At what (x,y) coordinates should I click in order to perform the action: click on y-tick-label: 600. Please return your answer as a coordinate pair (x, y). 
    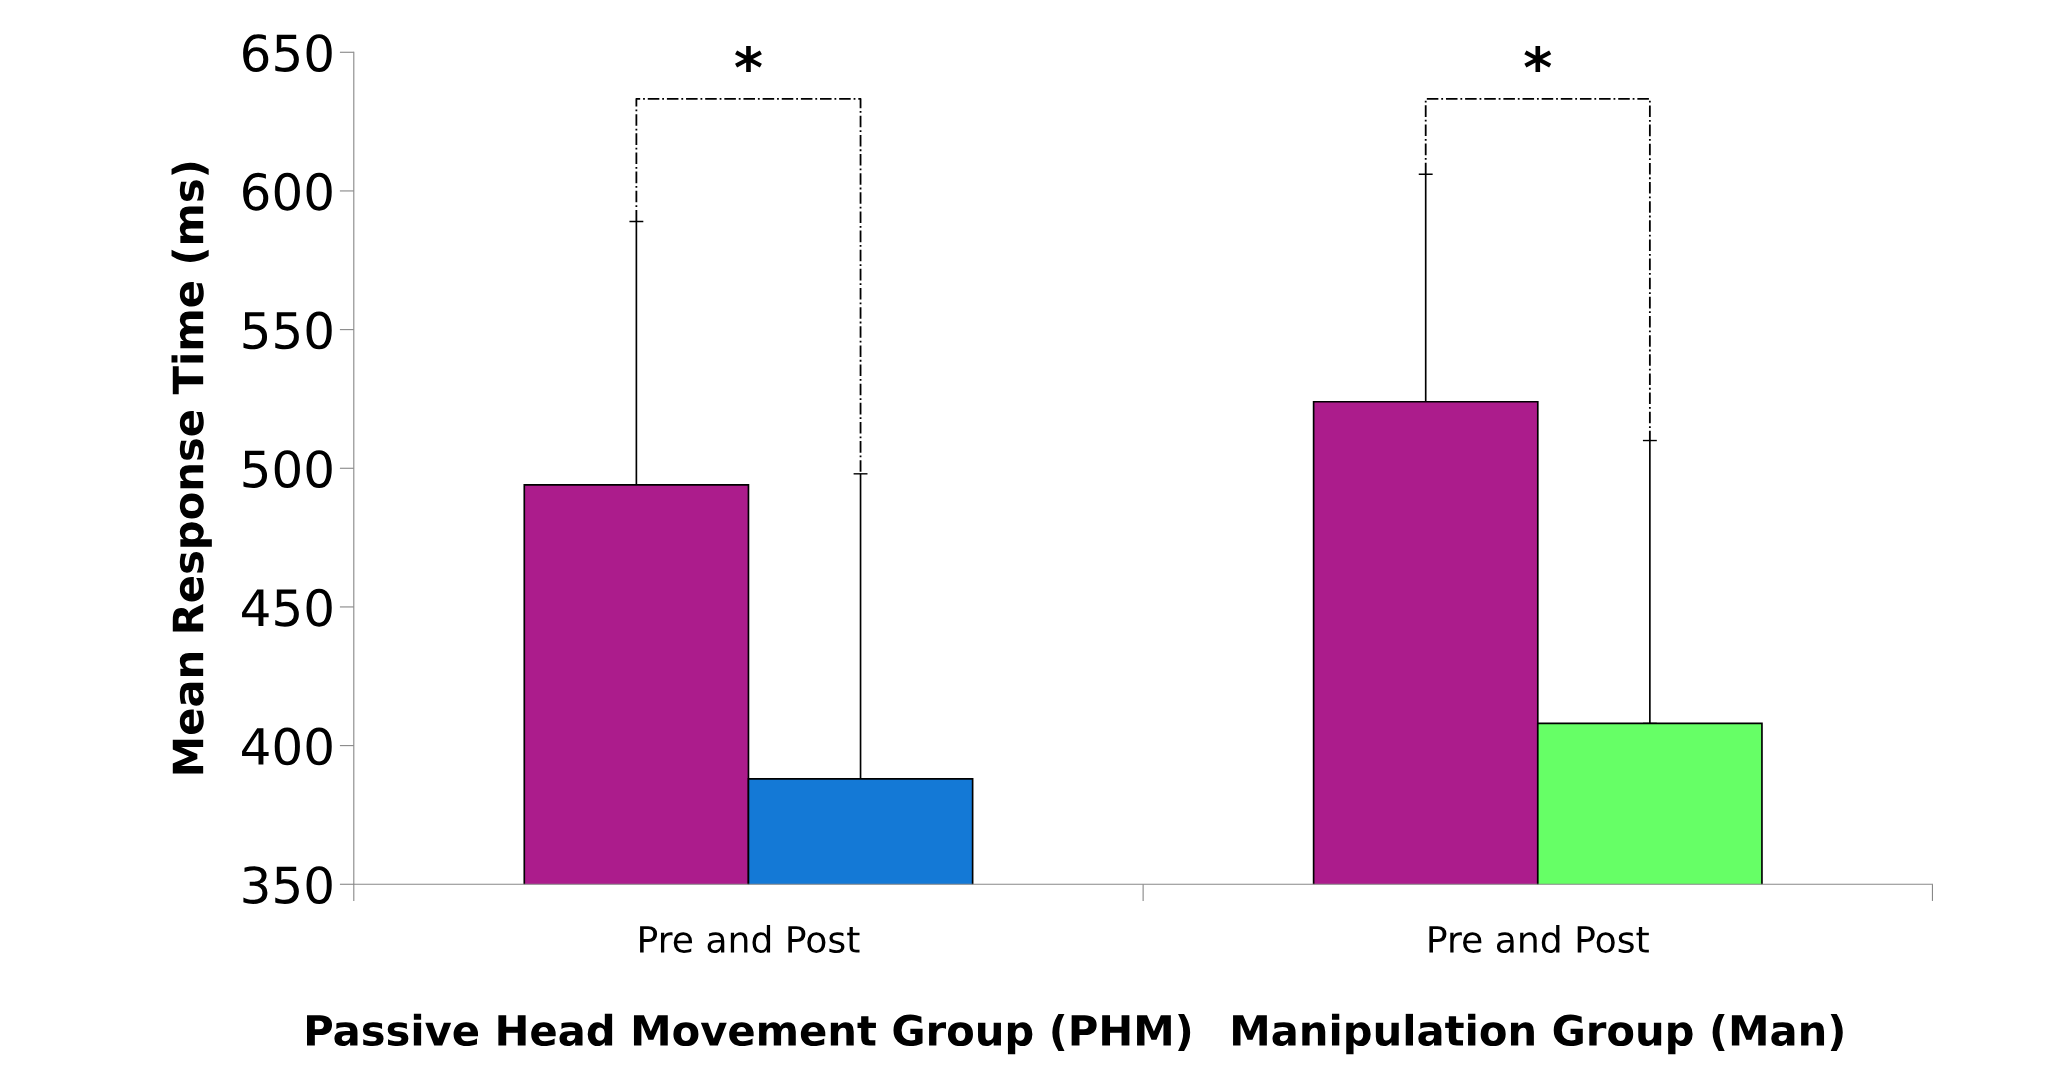
    Looking at the image, I should click on (287, 191).